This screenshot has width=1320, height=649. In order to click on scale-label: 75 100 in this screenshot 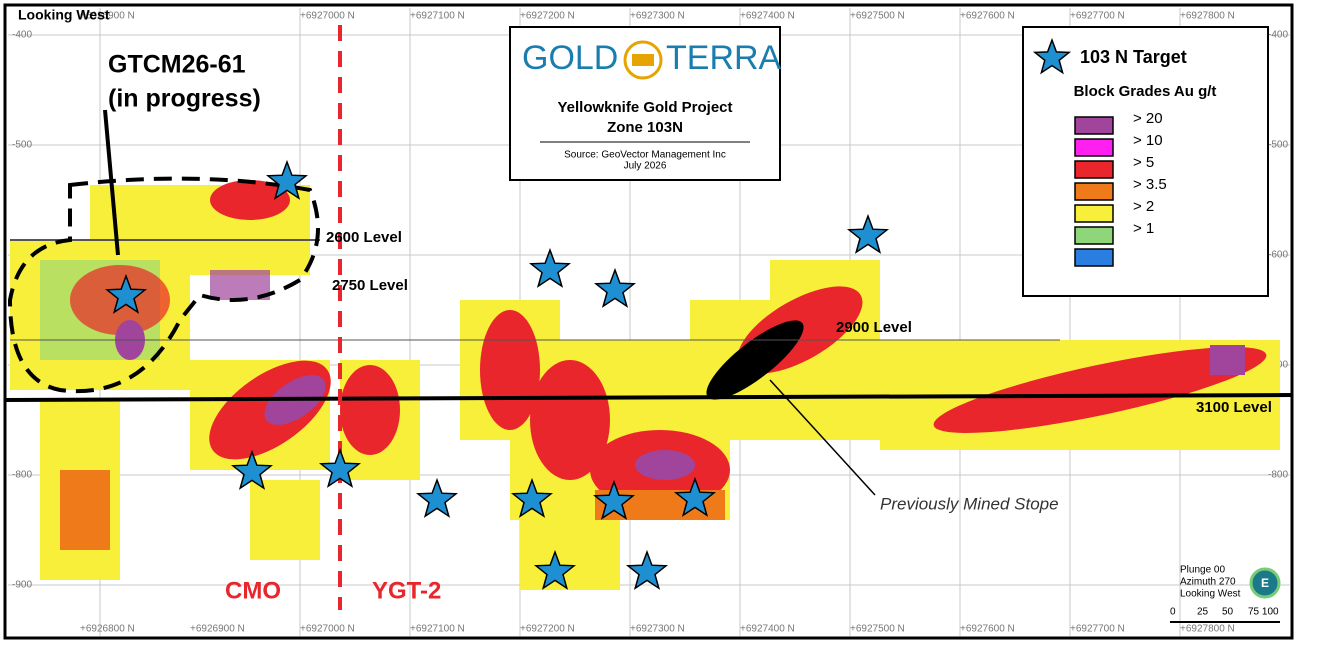, I will do `click(1263, 612)`.